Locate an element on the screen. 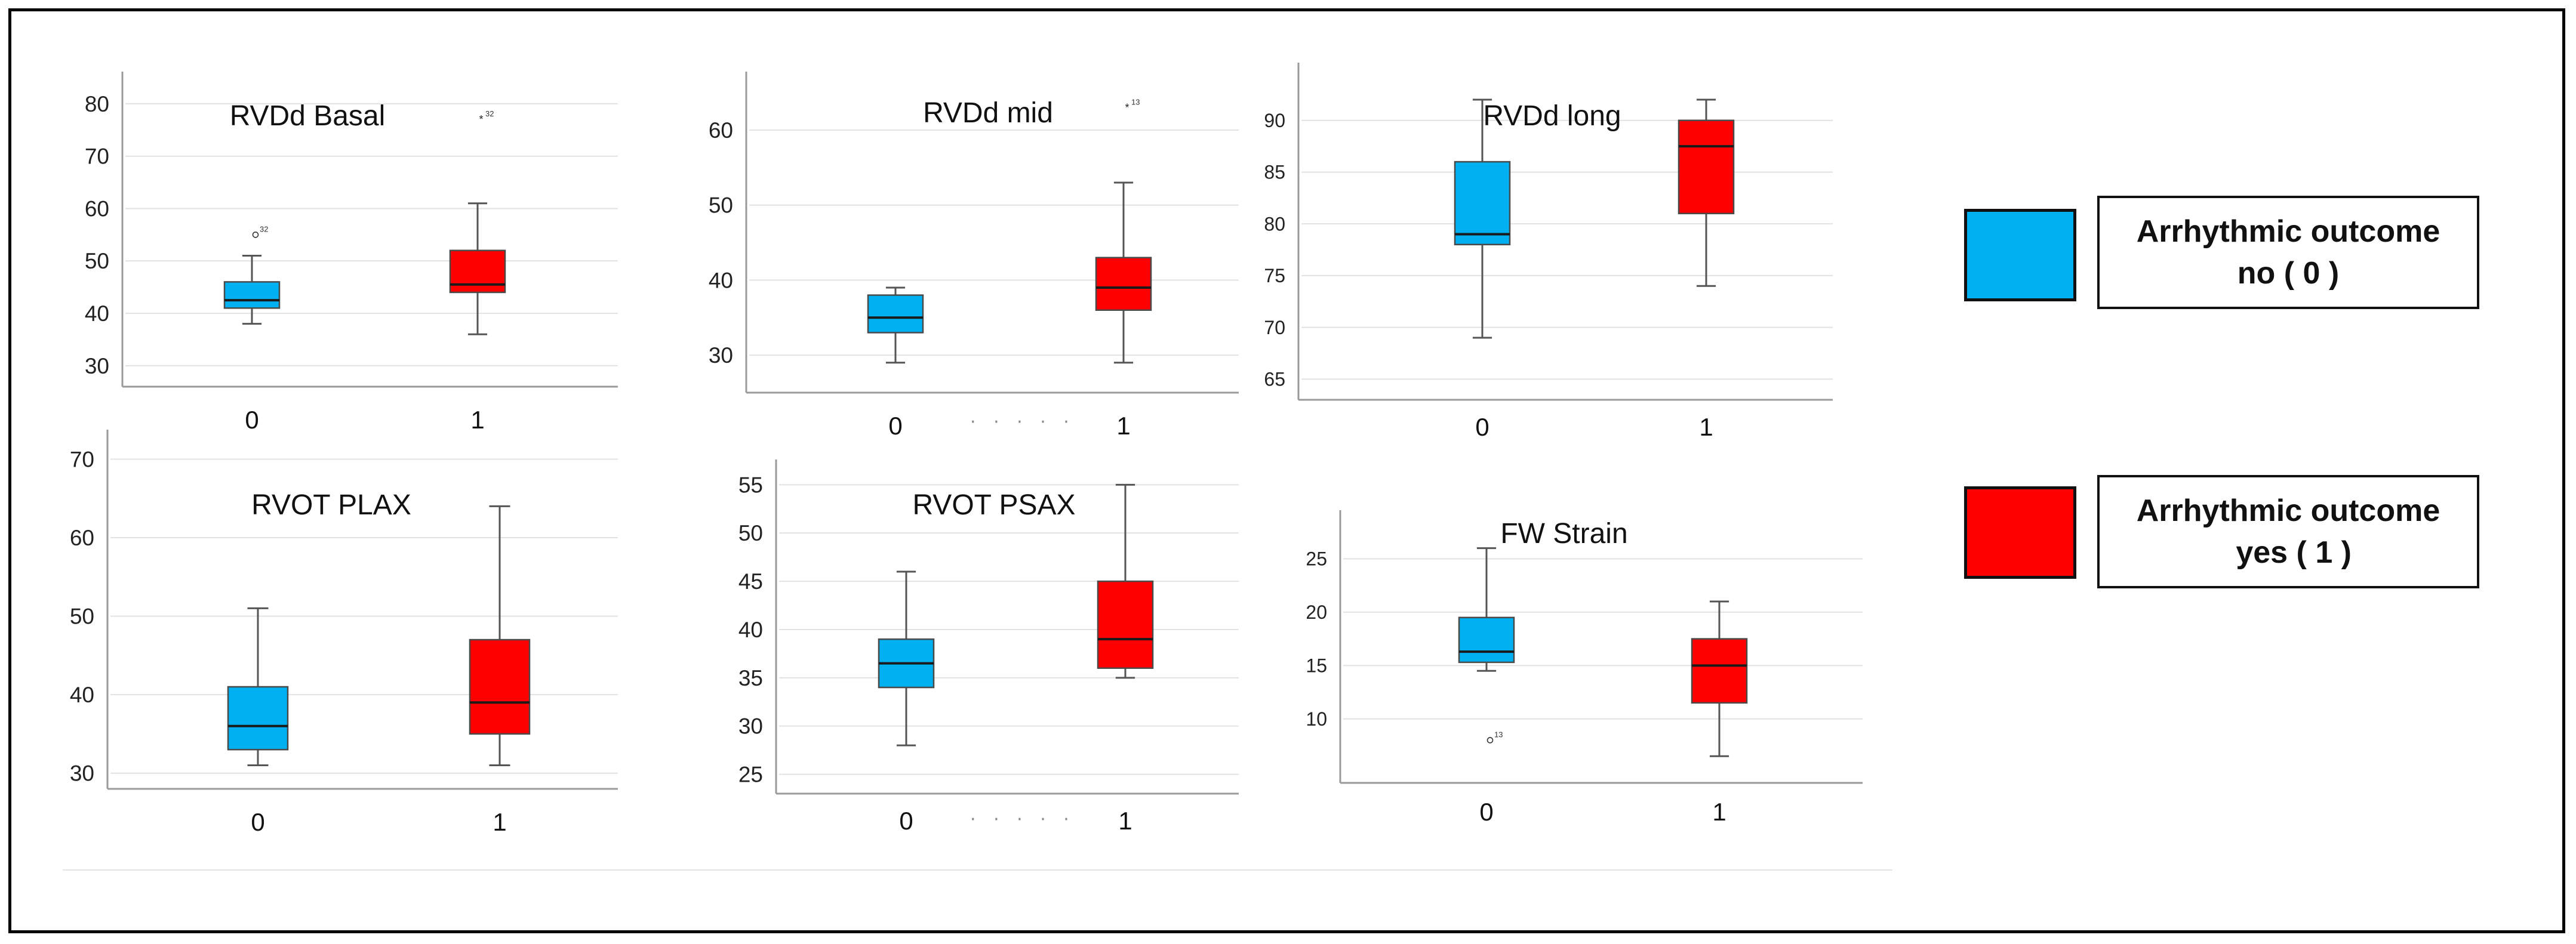 The height and width of the screenshot is (944, 2576). y-tick-label: 65 is located at coordinates (1274, 379).